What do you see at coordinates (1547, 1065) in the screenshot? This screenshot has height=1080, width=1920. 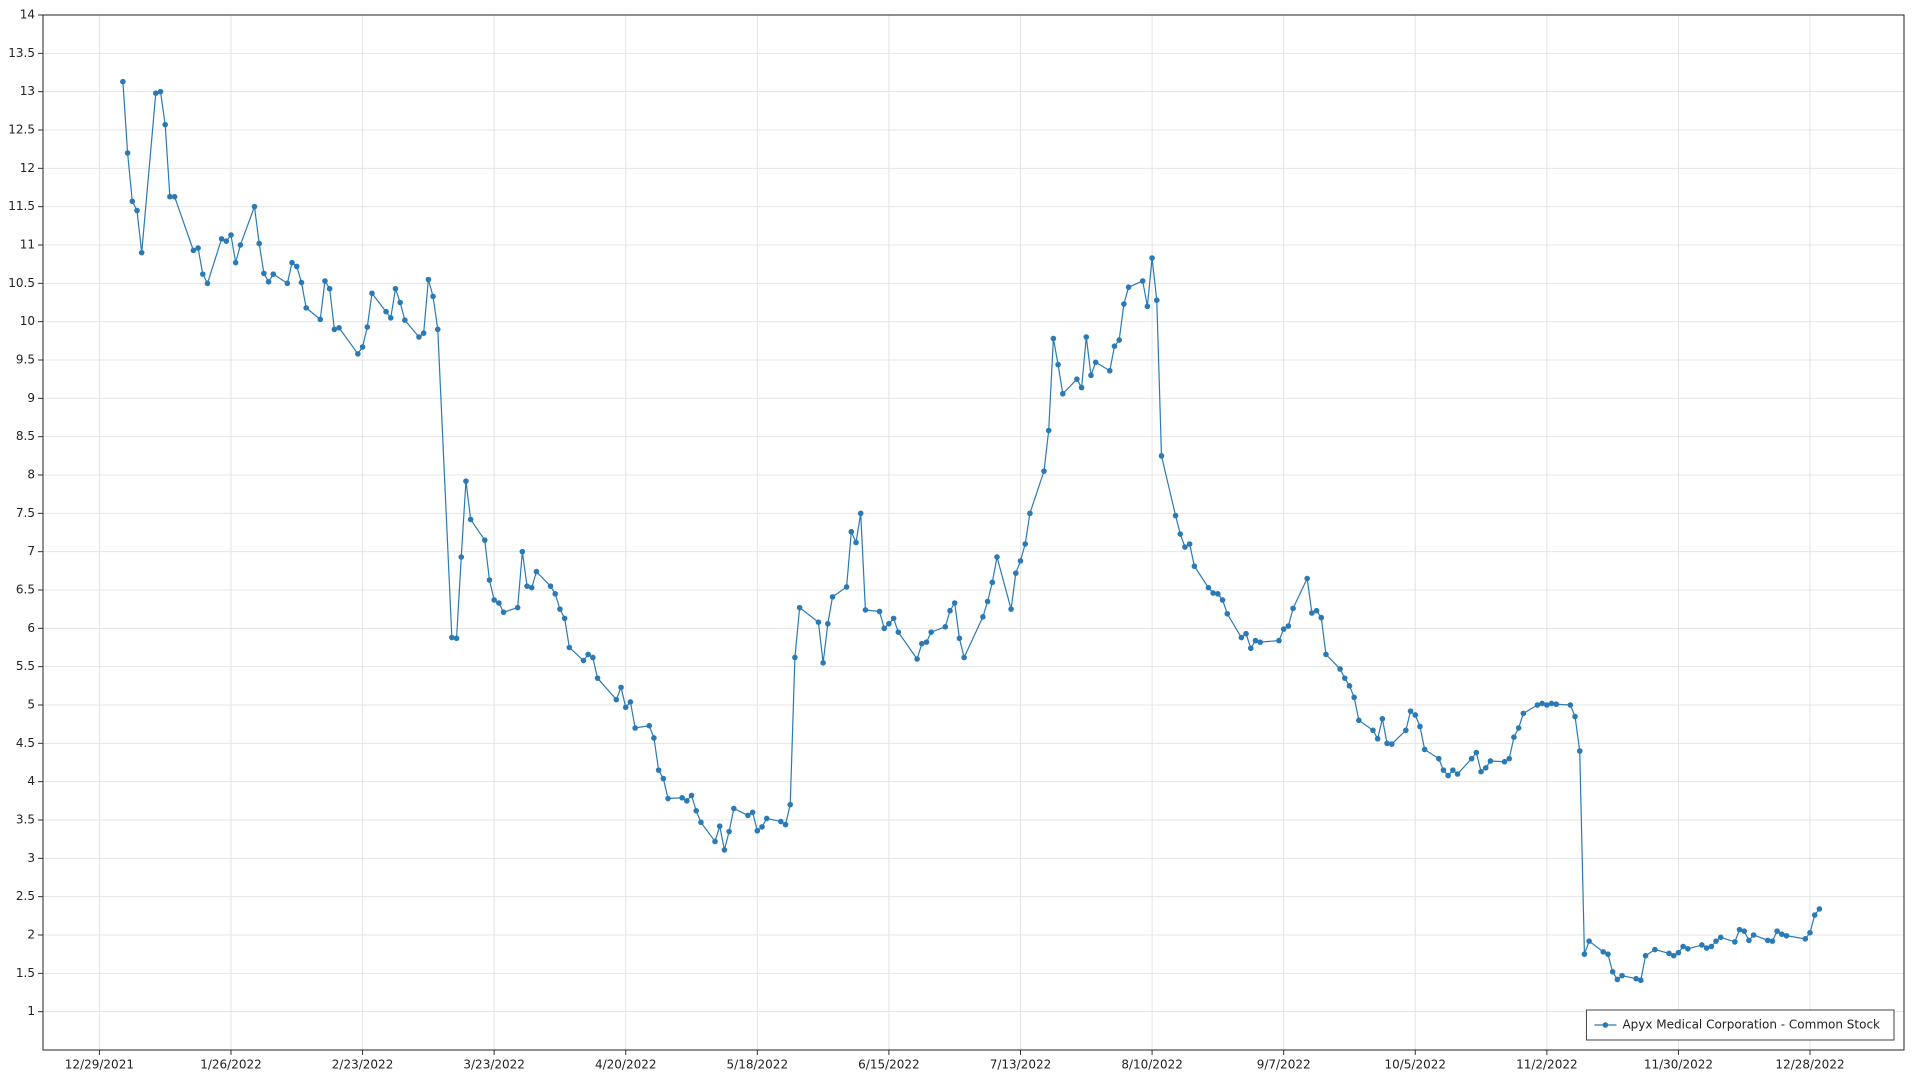 I see `x-tick-label: 11/2/2022` at bounding box center [1547, 1065].